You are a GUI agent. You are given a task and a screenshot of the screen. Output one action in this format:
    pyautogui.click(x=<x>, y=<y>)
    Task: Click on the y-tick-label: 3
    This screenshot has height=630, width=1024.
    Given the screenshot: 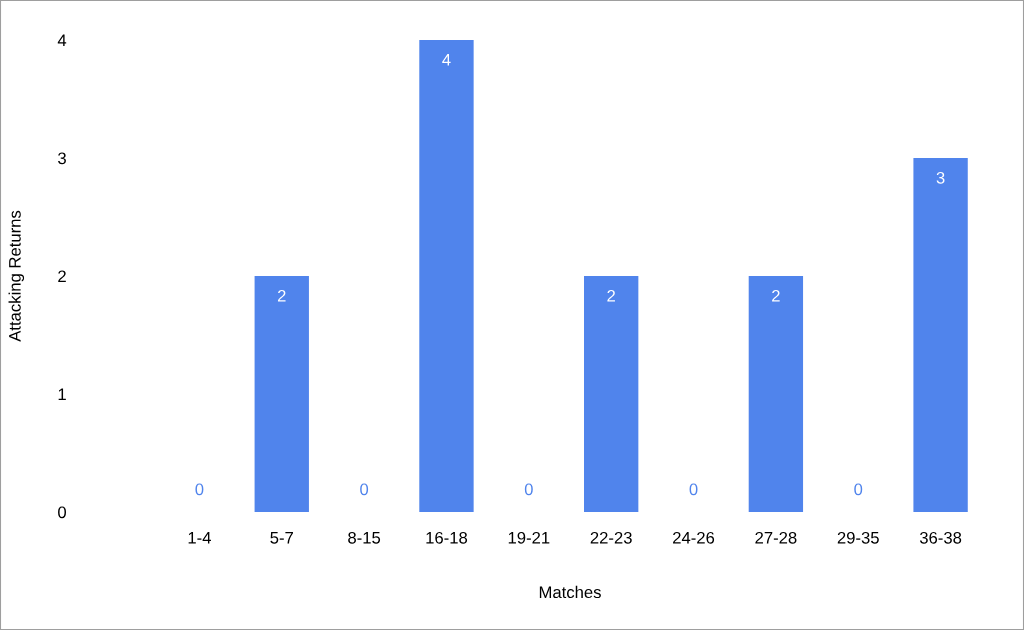 What is the action you would take?
    pyautogui.click(x=62, y=158)
    